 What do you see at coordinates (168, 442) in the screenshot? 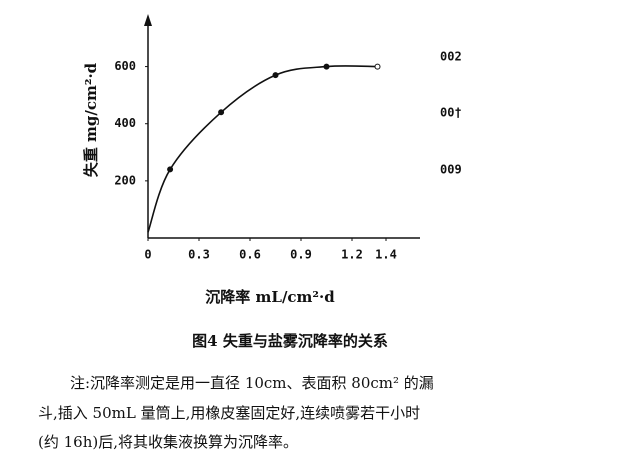
I see `note-line: (约 16h)后,将其收集液换算为沉降率。` at bounding box center [168, 442].